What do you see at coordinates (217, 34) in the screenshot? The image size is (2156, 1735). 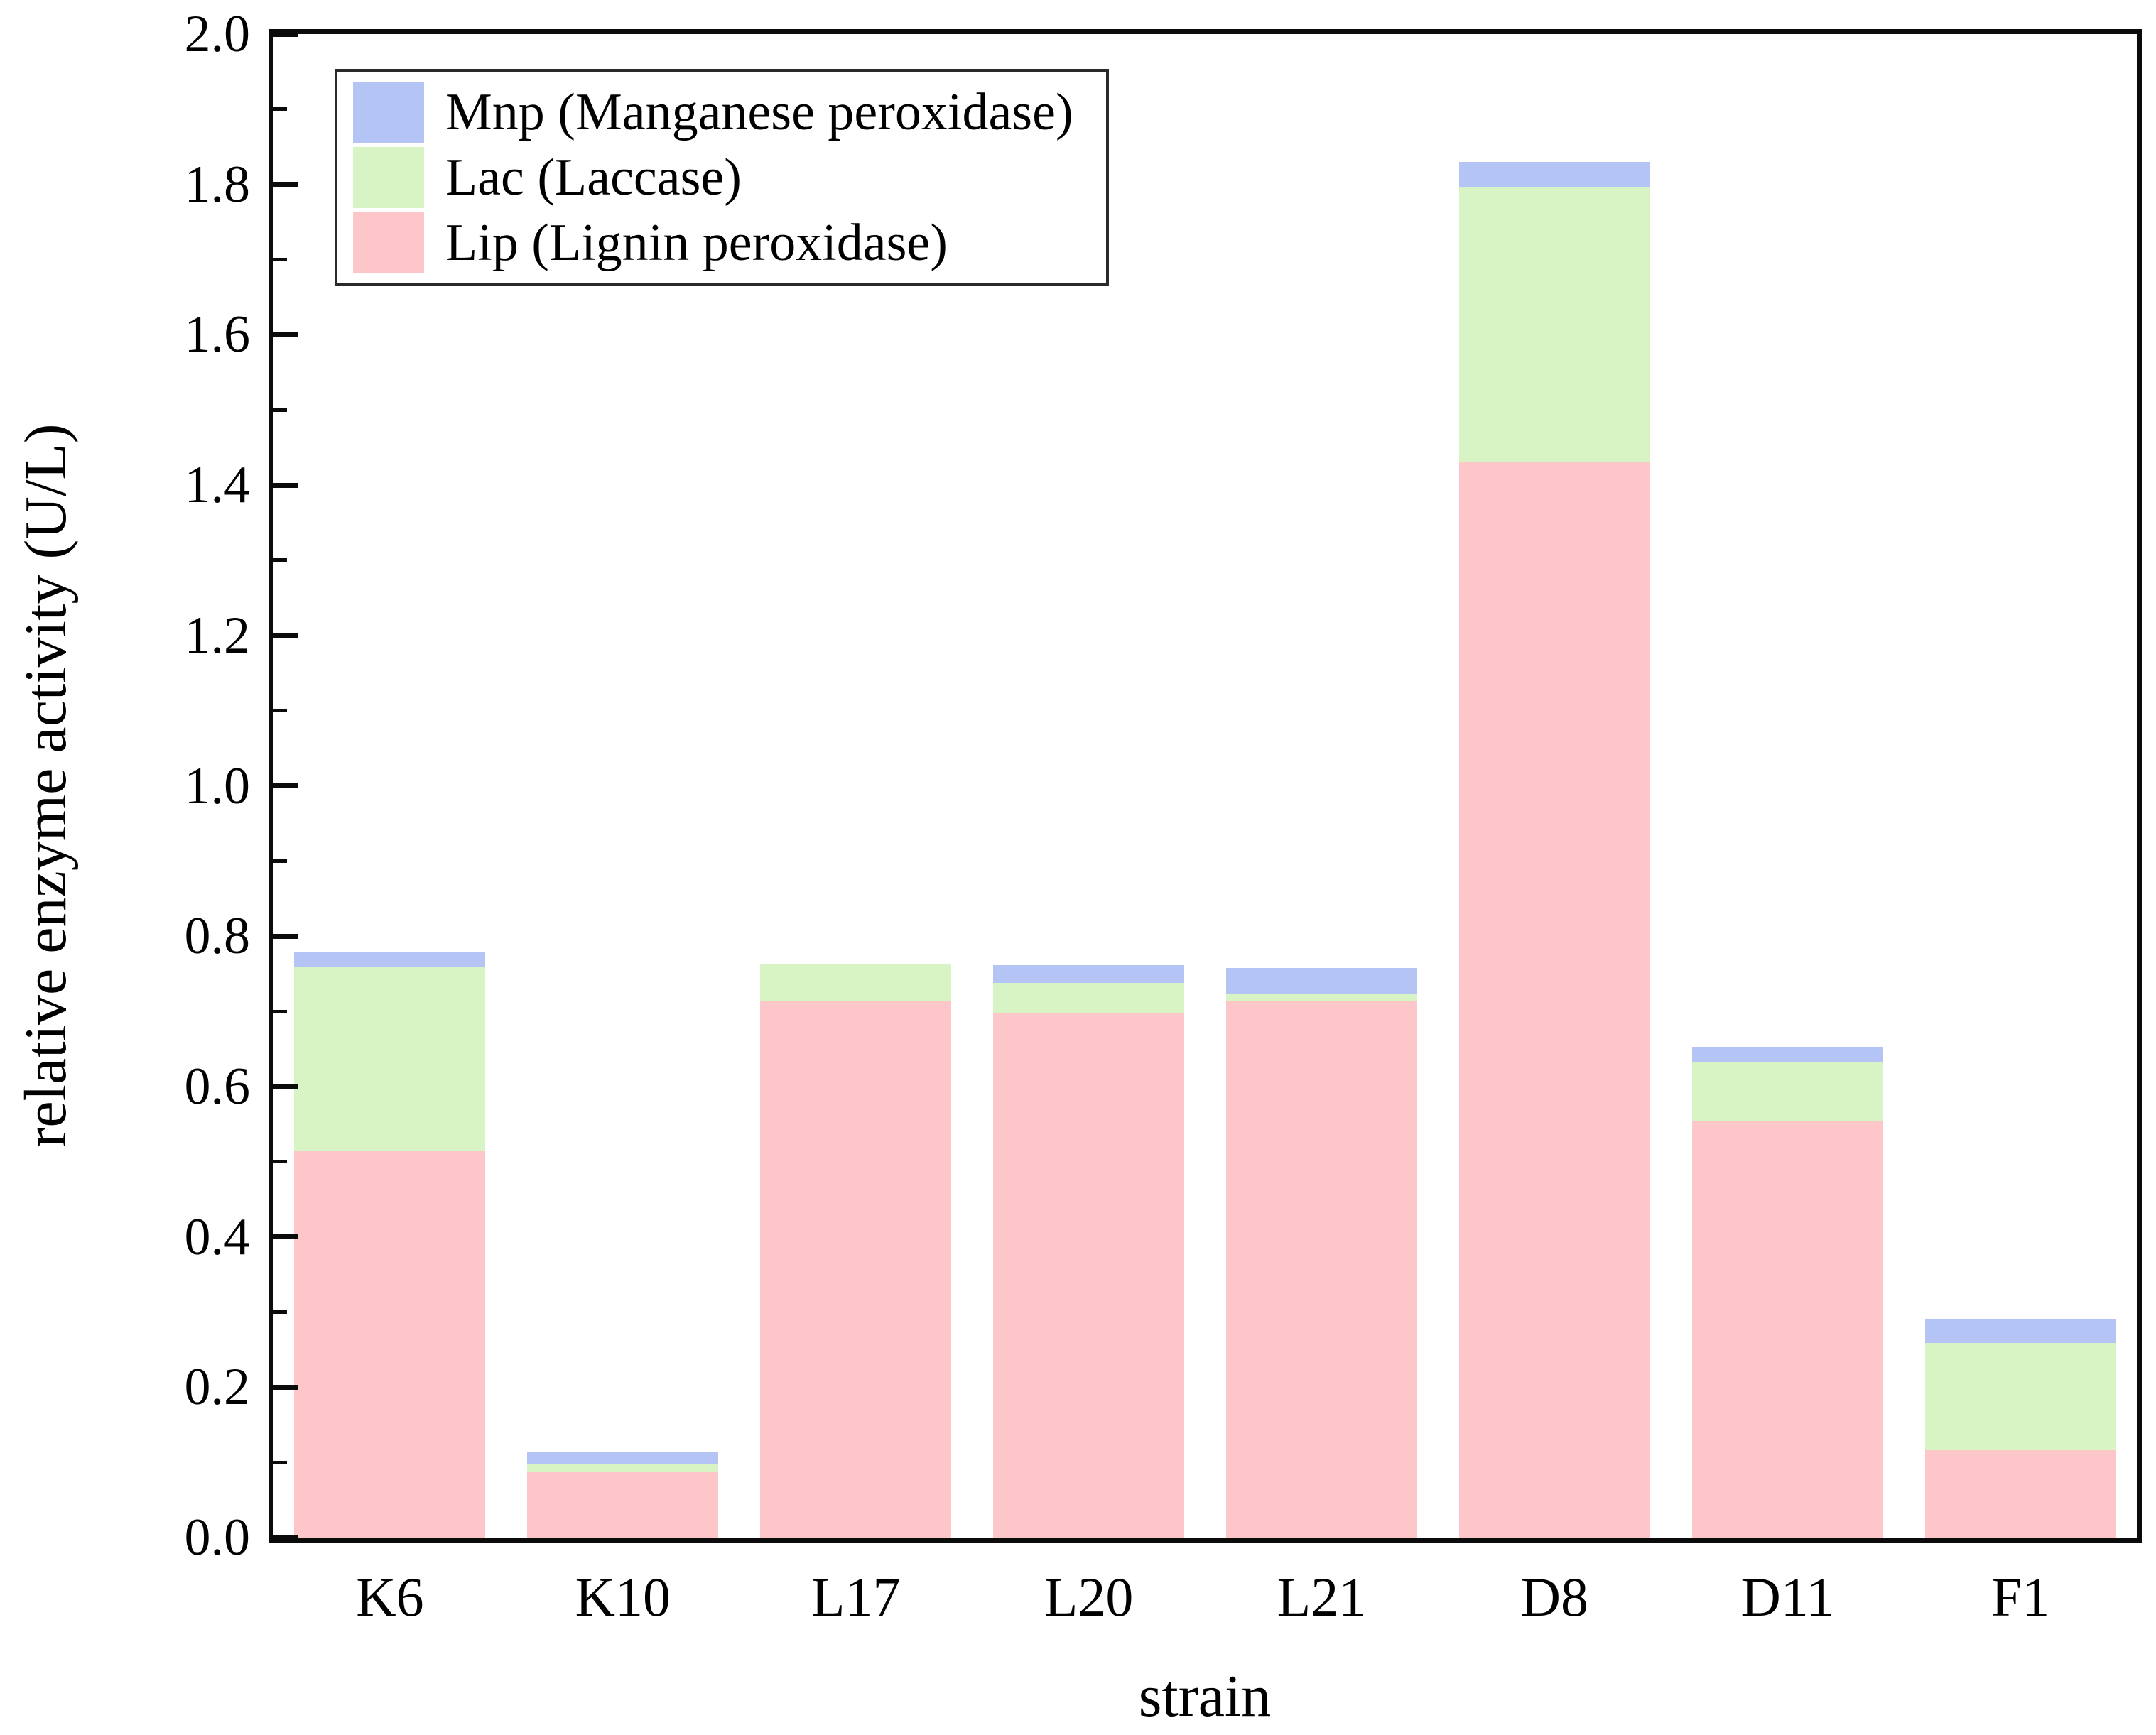 I see `y-tick-label-2.0: 2.0` at bounding box center [217, 34].